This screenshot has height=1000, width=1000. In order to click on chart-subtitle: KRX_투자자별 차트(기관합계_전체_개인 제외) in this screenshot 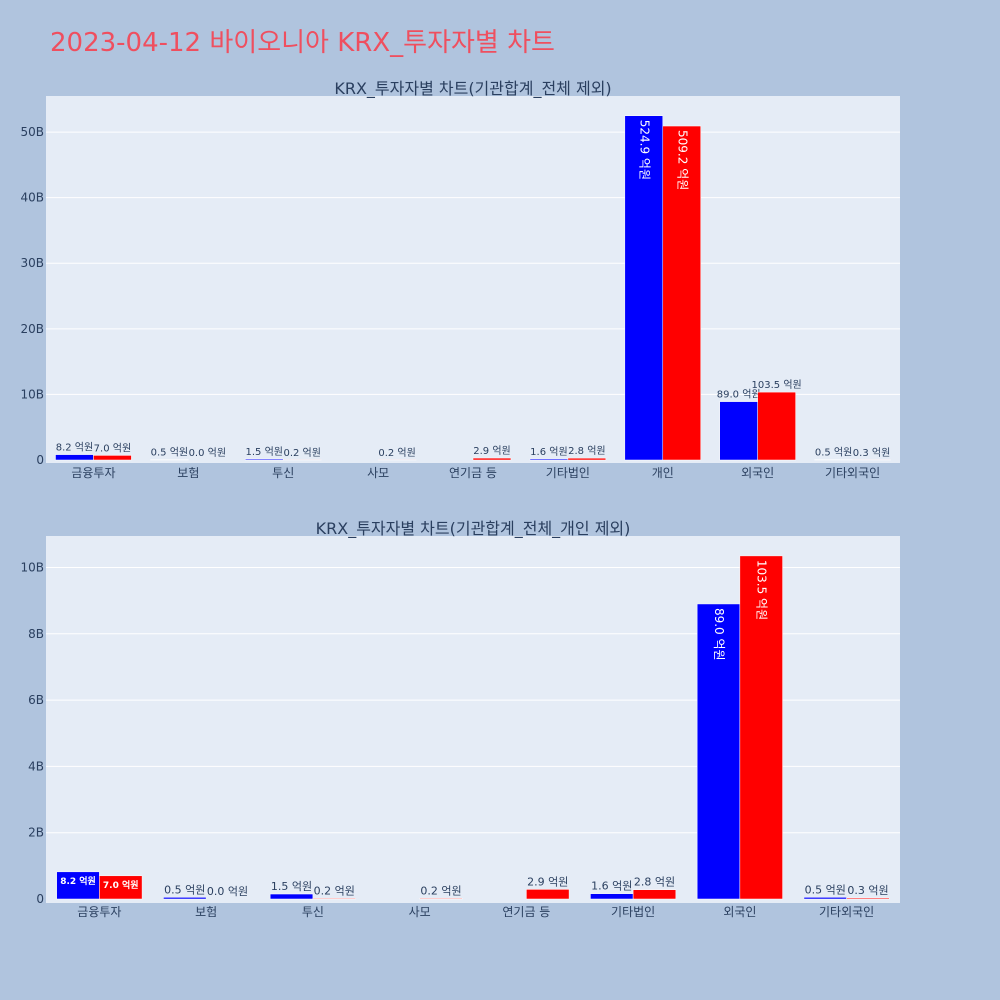, I will do `click(473, 529)`.